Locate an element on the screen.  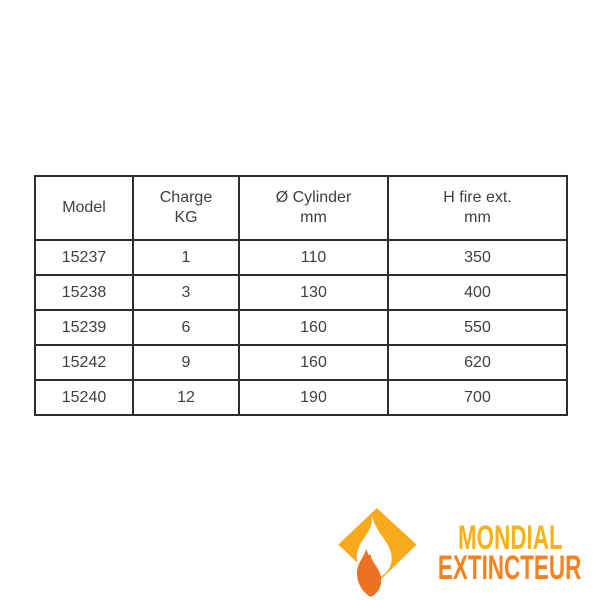
cell-height: 620 is located at coordinates (477, 362).